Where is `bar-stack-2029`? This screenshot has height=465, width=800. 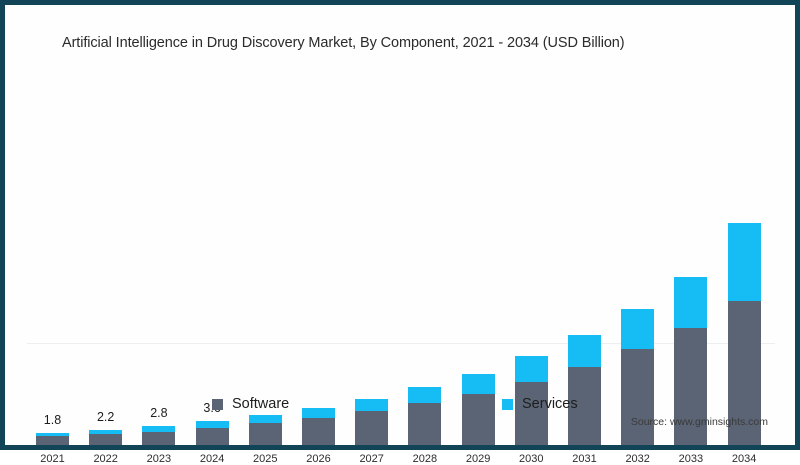
bar-stack-2029 is located at coordinates (478, 409).